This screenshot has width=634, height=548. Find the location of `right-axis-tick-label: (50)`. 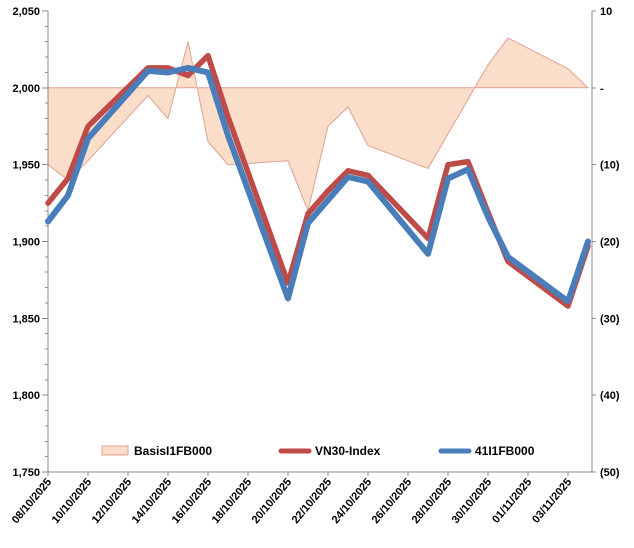

right-axis-tick-label: (50) is located at coordinates (610, 473).